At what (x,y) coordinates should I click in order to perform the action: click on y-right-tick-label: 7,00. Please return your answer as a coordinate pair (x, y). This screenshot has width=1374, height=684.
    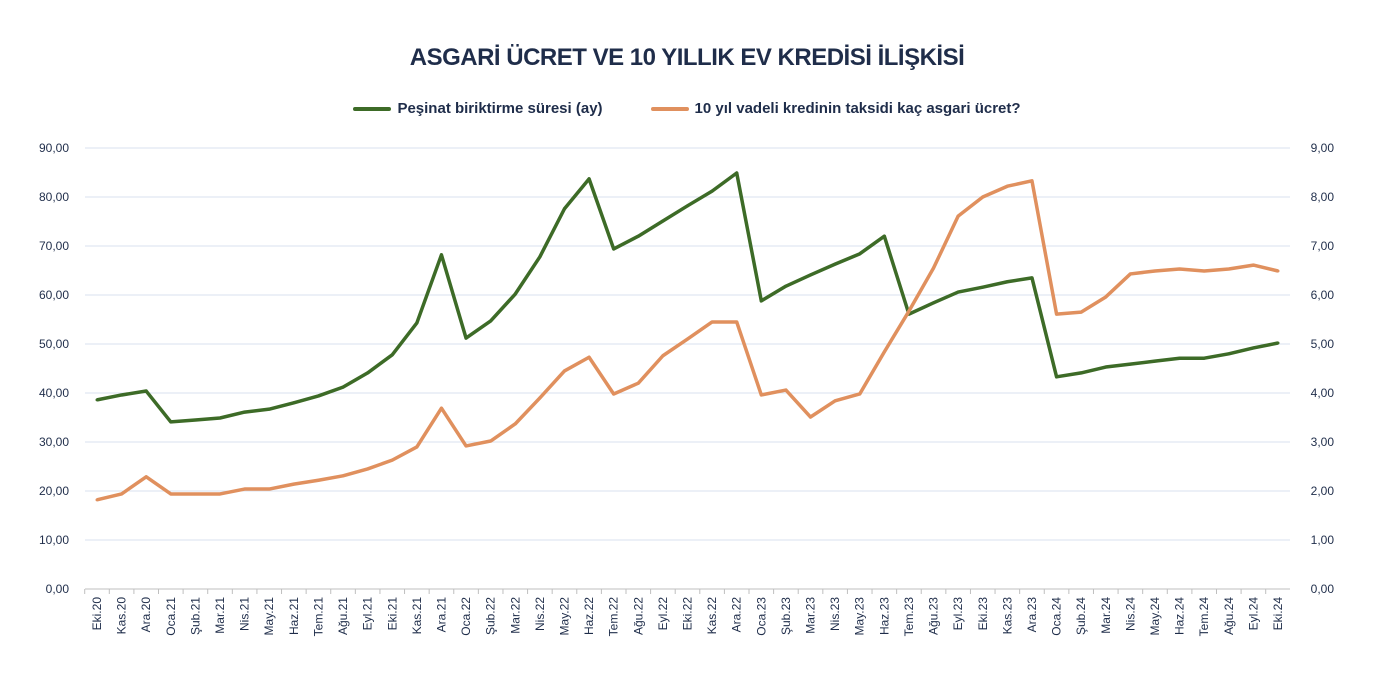
    Looking at the image, I should click on (1323, 246).